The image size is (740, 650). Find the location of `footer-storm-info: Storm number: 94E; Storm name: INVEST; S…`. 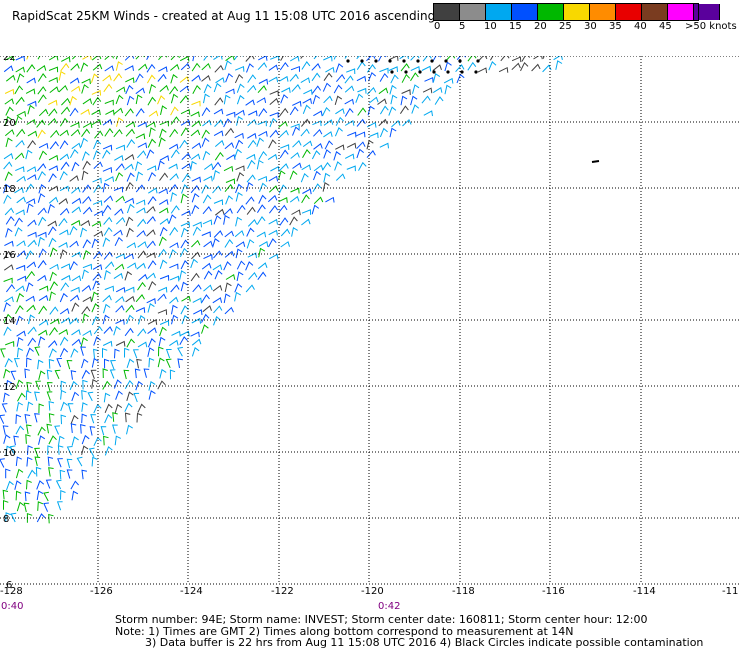

footer-storm-info: Storm number: 94E; Storm name: INVEST; S… is located at coordinates (381, 619).